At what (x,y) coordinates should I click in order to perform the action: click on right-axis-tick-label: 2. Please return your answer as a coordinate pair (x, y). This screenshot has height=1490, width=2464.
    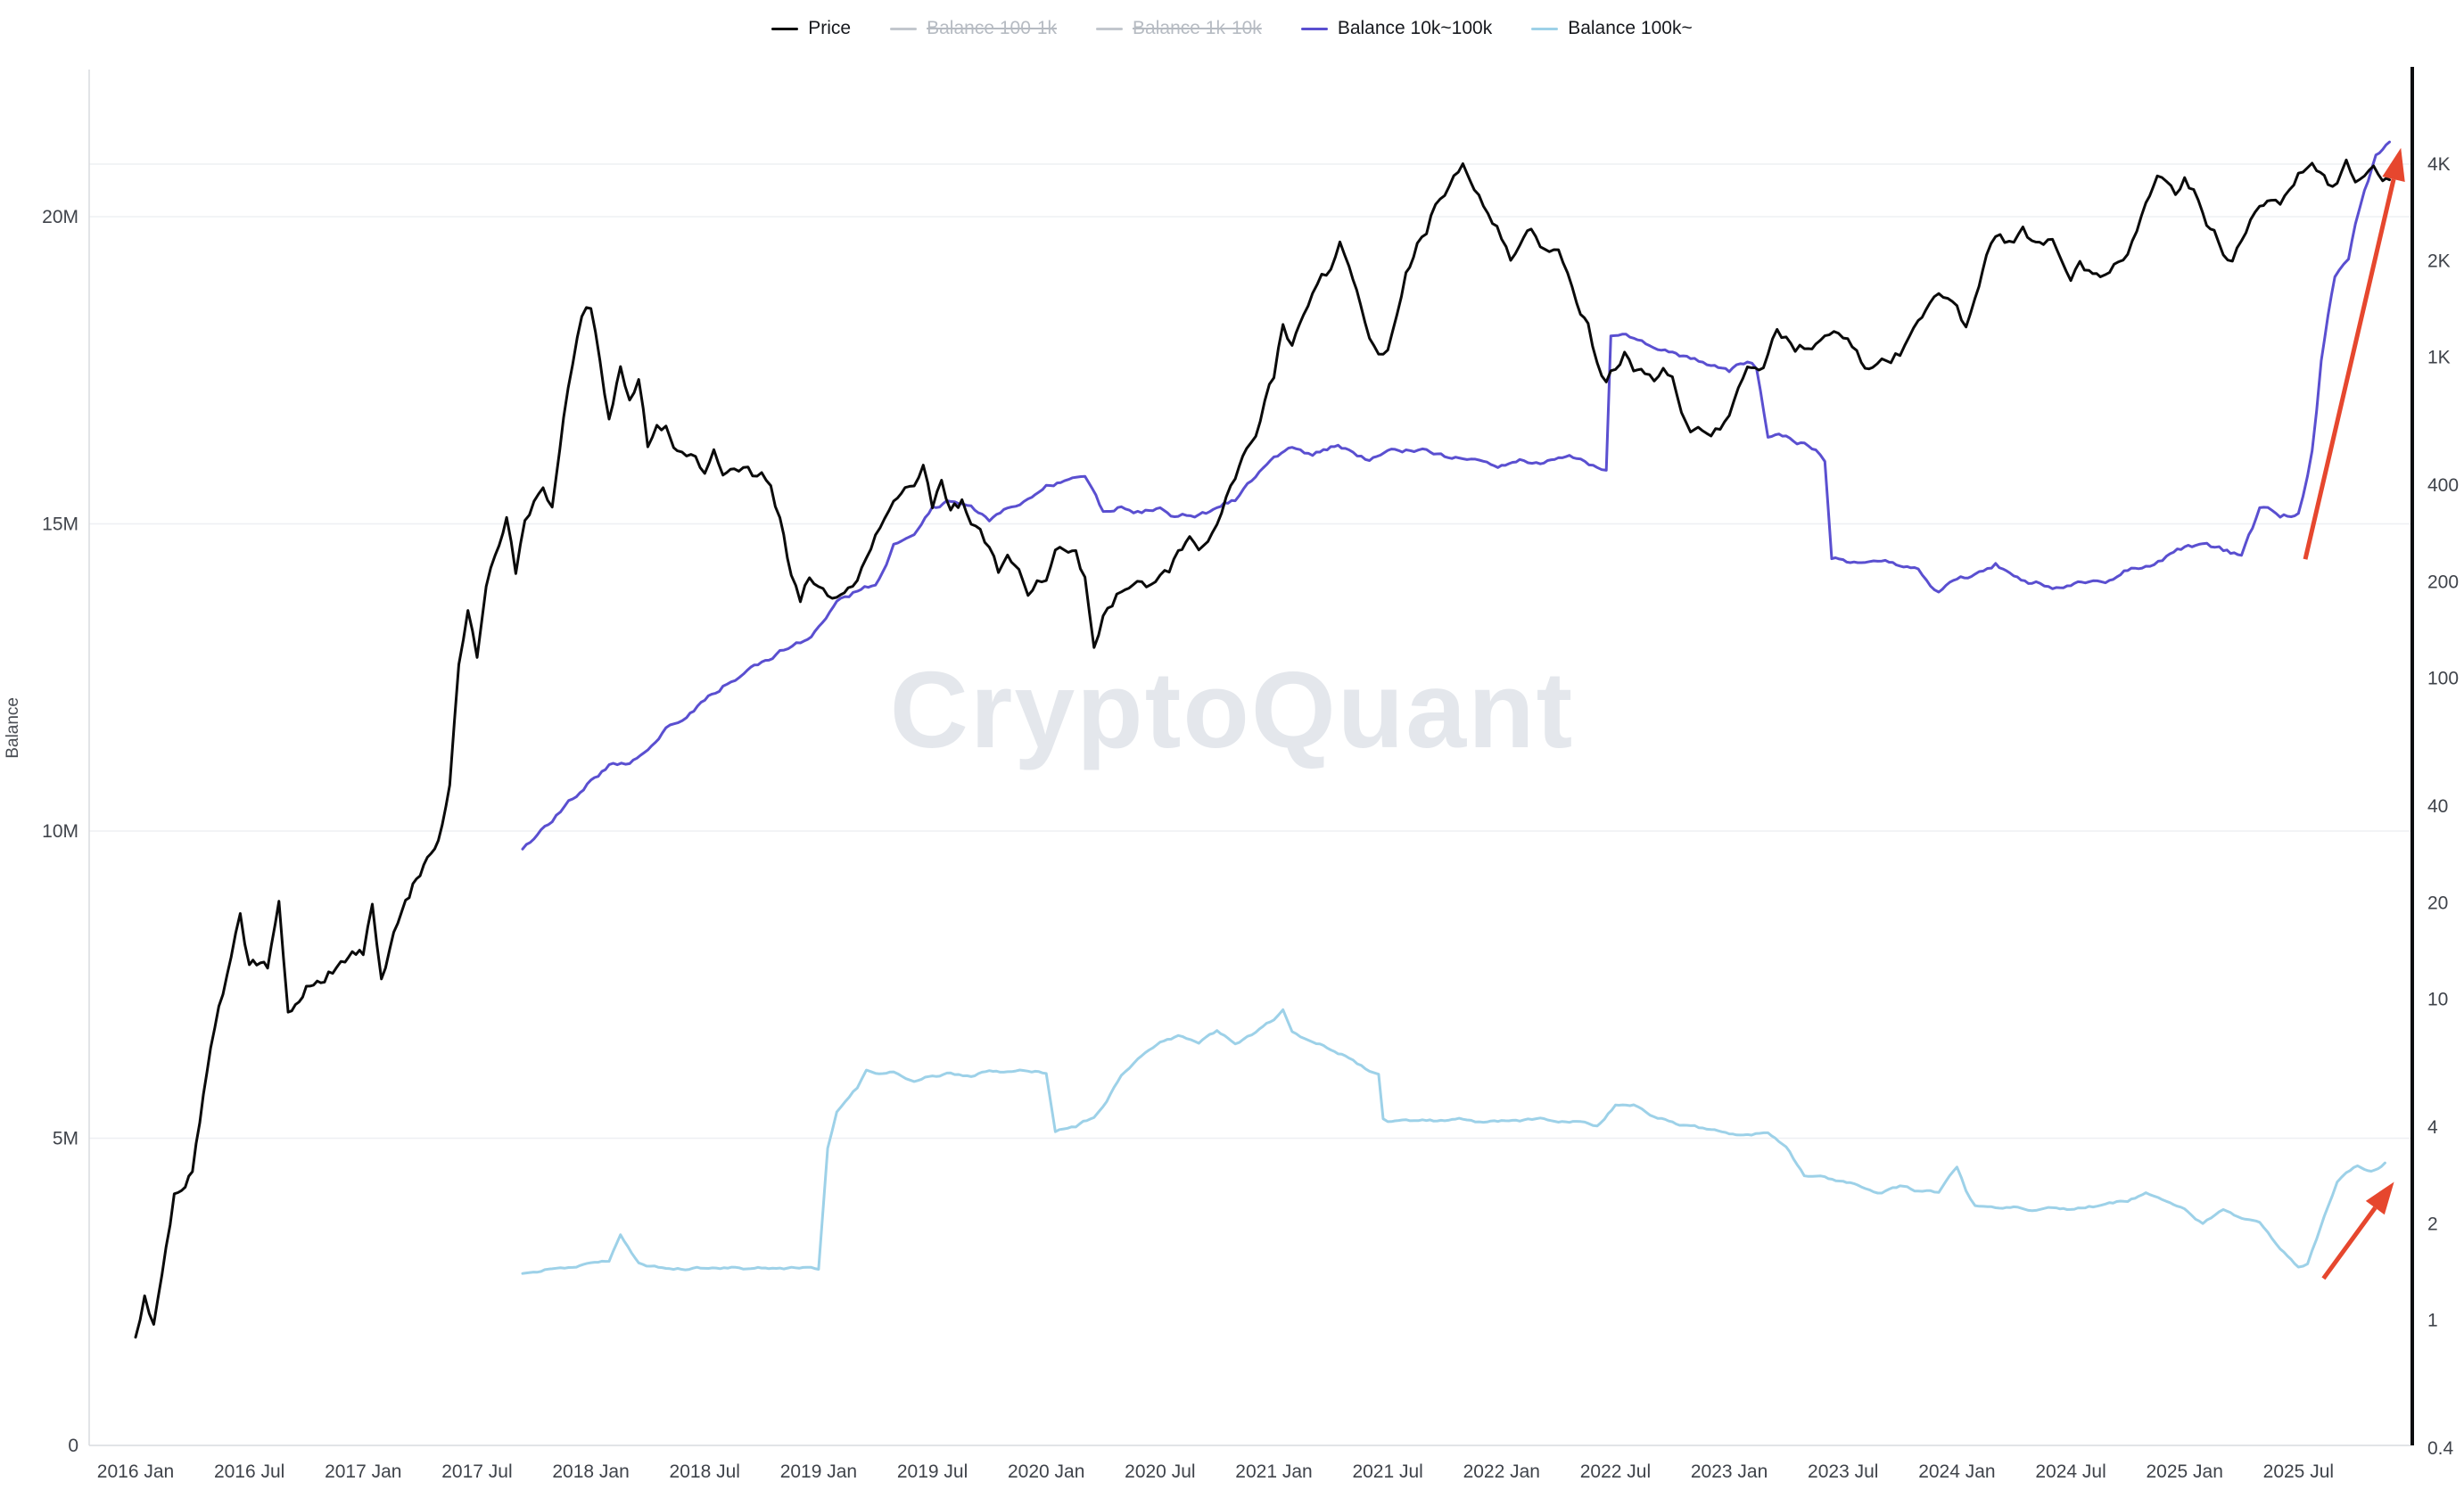
    Looking at the image, I should click on (2432, 1224).